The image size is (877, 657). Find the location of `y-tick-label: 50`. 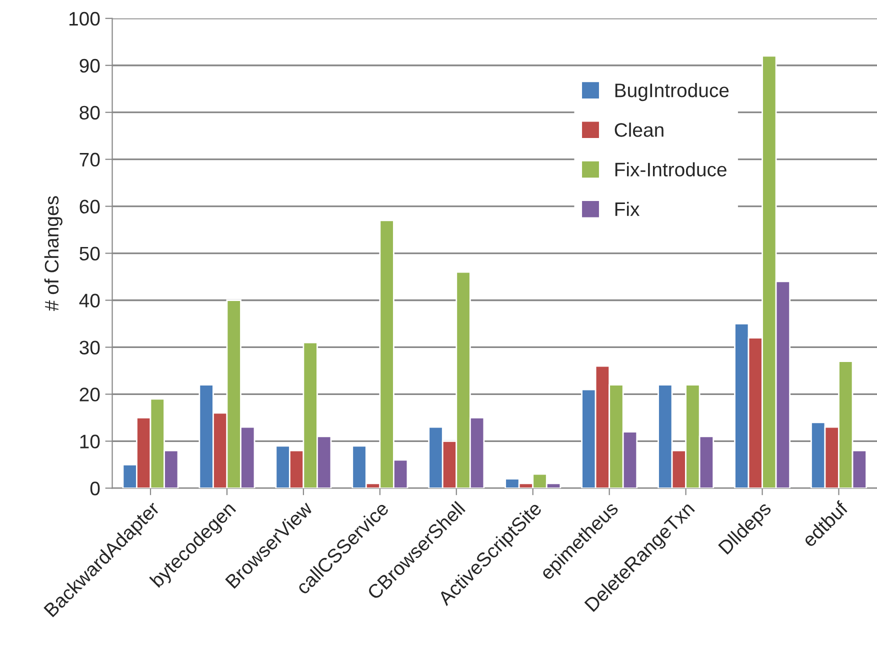

y-tick-label: 50 is located at coordinates (90, 253).